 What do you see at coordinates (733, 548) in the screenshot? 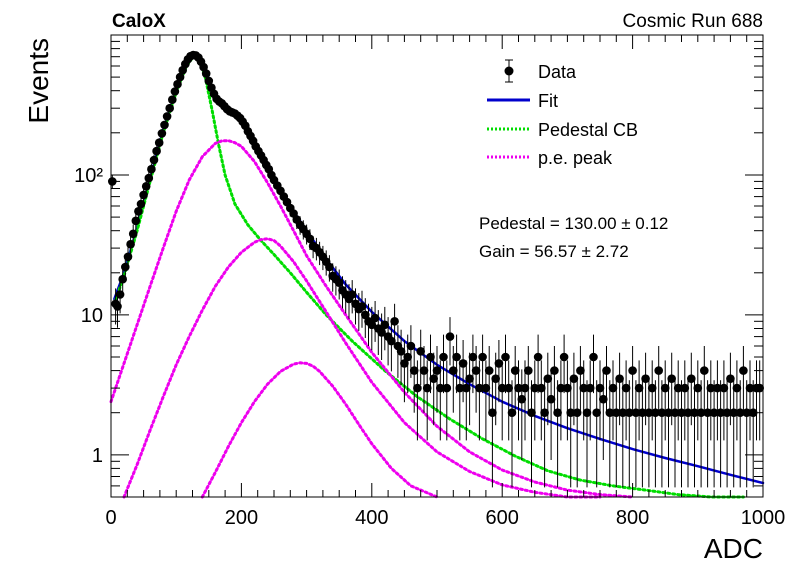
I see `x-axis-title: ADC` at bounding box center [733, 548].